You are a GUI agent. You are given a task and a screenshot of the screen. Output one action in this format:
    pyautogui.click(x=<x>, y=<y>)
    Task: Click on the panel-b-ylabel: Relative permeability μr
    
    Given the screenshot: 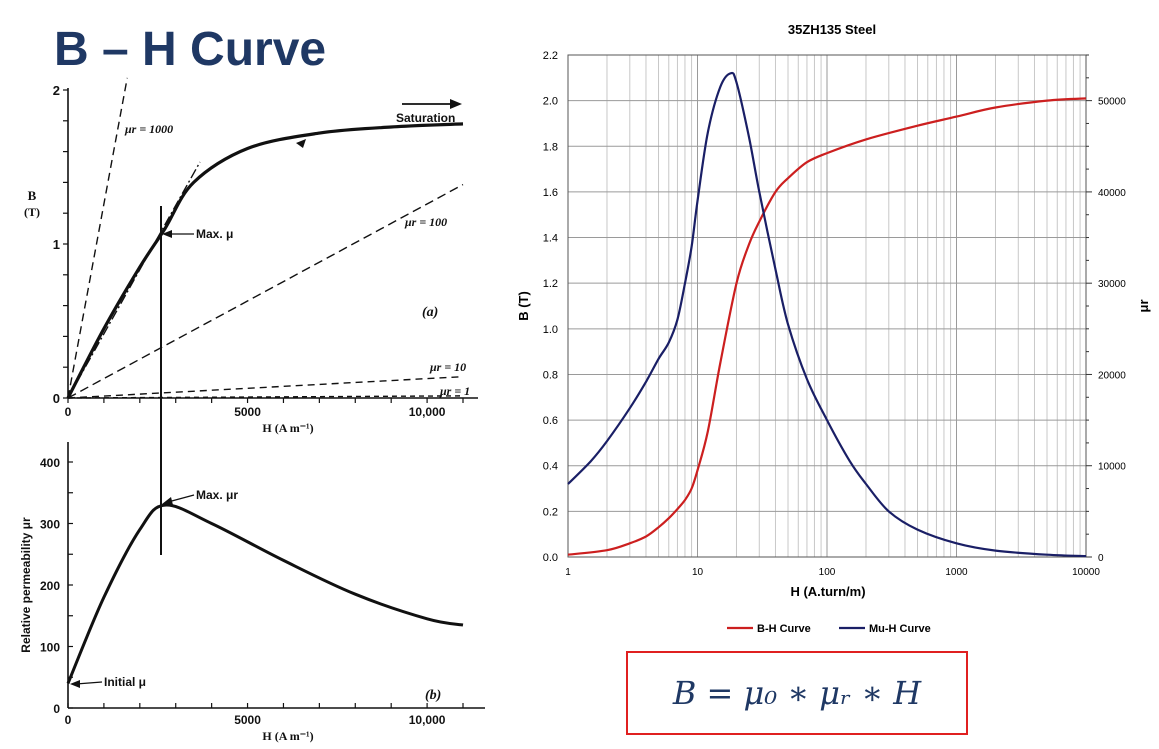 What is the action you would take?
    pyautogui.click(x=26, y=585)
    